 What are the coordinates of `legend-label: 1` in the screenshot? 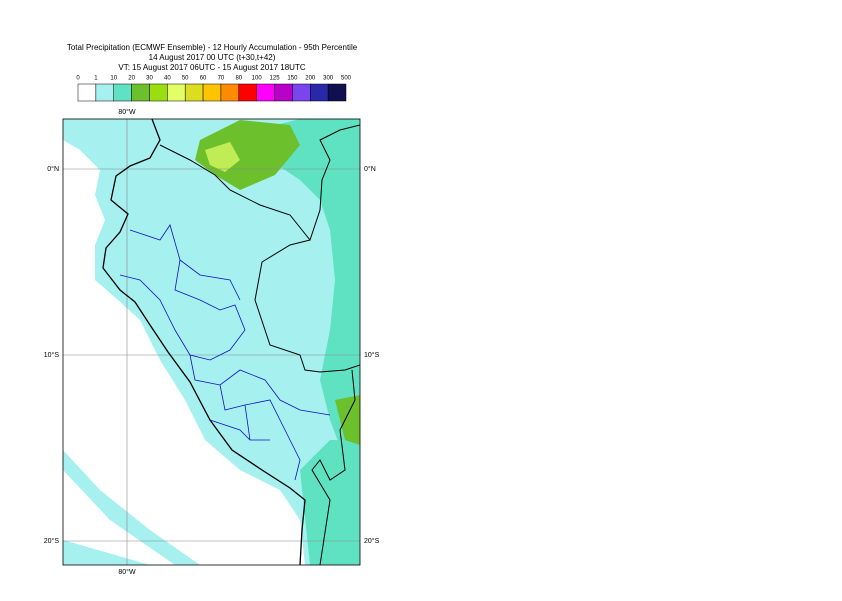 It's located at (96, 79).